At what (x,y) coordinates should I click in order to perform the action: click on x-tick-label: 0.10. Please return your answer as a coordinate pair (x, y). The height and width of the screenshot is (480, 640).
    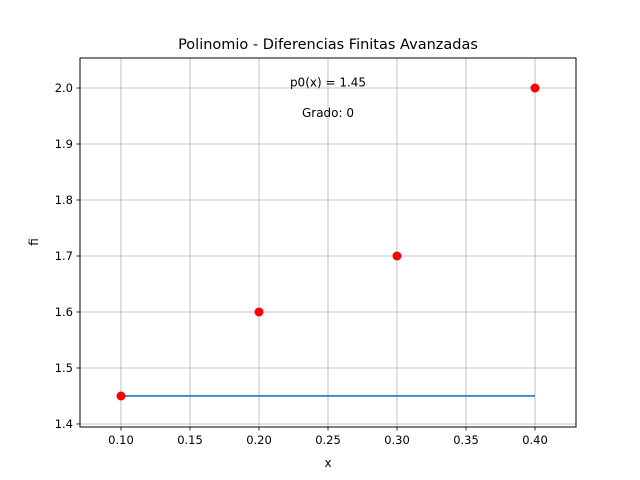
    Looking at the image, I should click on (121, 440).